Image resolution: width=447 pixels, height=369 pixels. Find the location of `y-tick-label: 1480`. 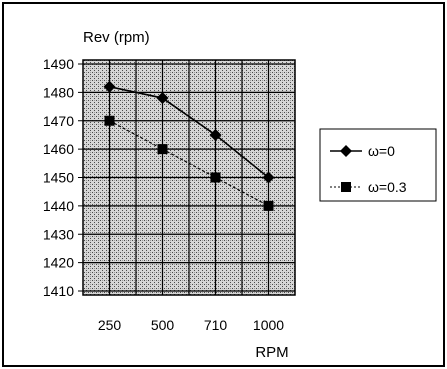

y-tick-label: 1480 is located at coordinates (58, 92).